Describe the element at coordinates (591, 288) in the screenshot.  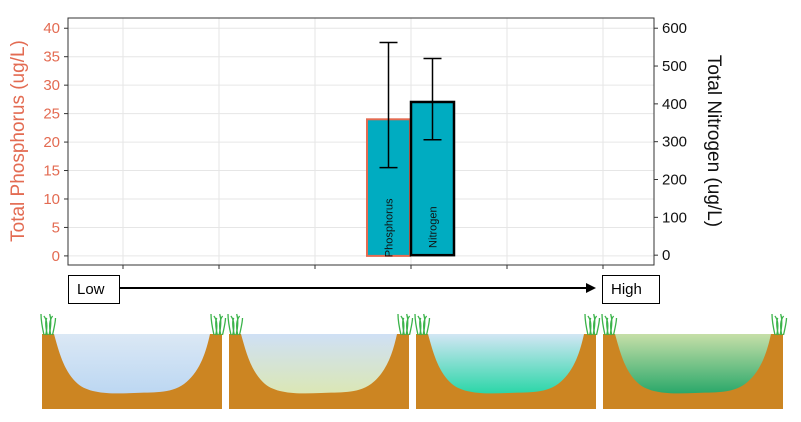
I see `gradient-arrow-head` at that location.